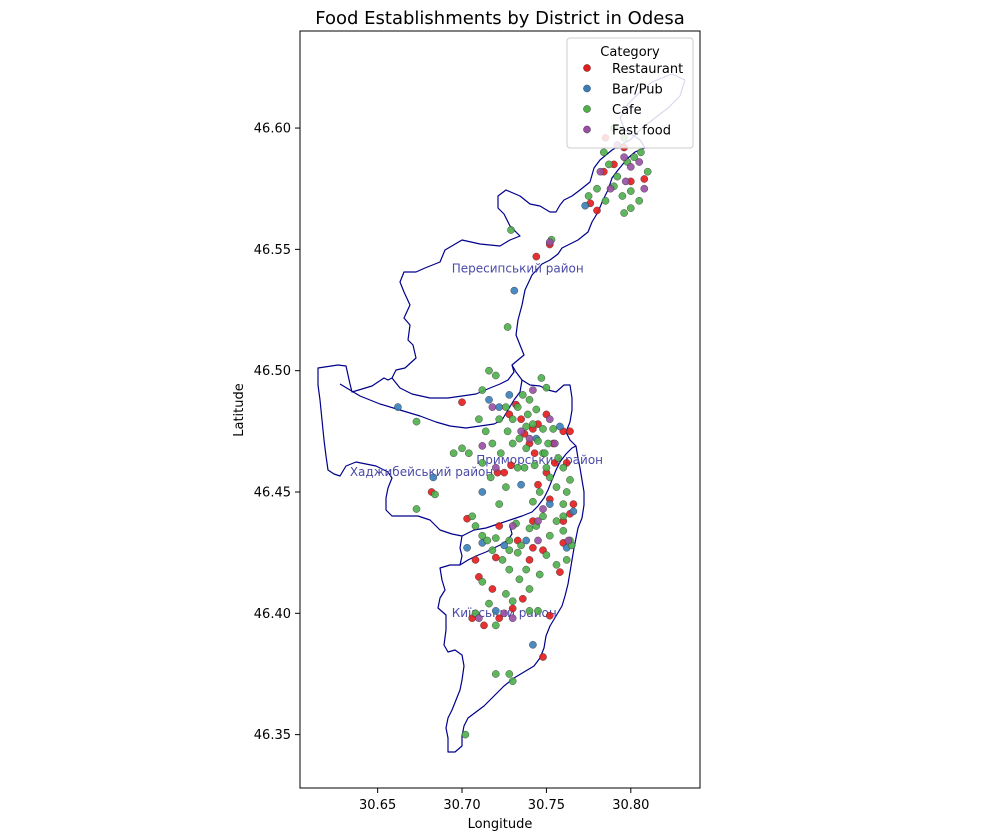 Image resolution: width=1000 pixels, height=836 pixels. I want to click on x-tick-label: 30.75, so click(546, 805).